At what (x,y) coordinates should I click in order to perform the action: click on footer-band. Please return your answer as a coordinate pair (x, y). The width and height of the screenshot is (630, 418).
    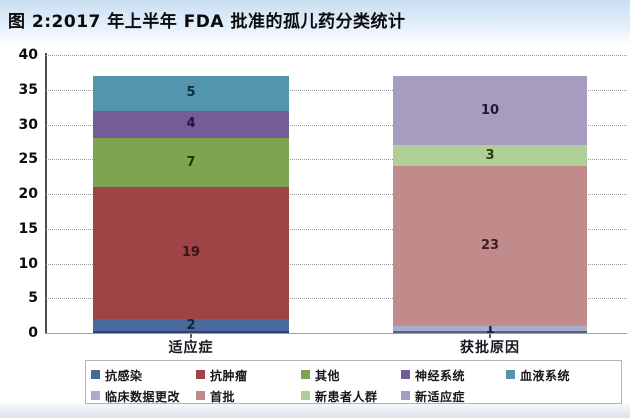
    Looking at the image, I should click on (315, 411).